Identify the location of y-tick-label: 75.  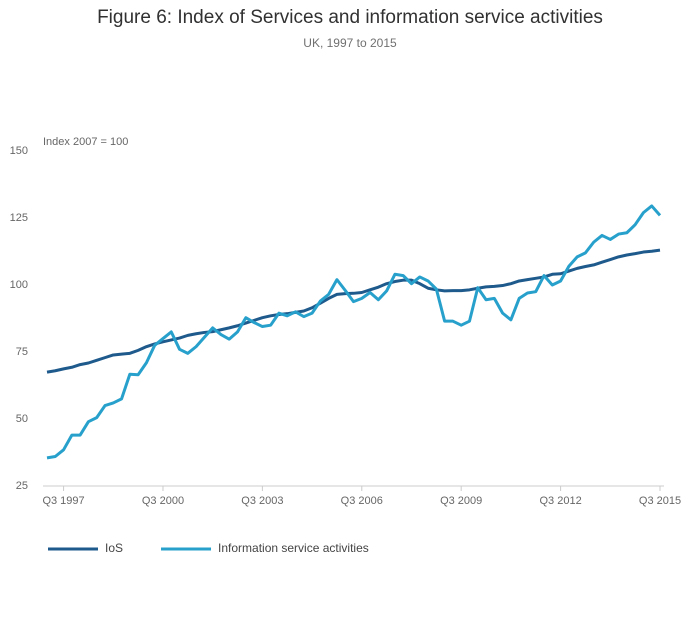
(22, 352).